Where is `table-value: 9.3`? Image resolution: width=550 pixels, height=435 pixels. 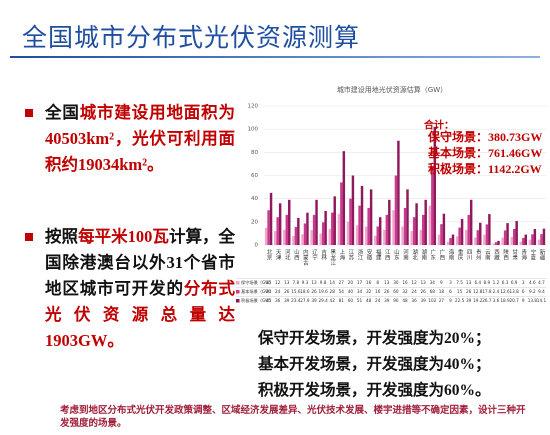 table-value: 9.3 is located at coordinates (305, 282).